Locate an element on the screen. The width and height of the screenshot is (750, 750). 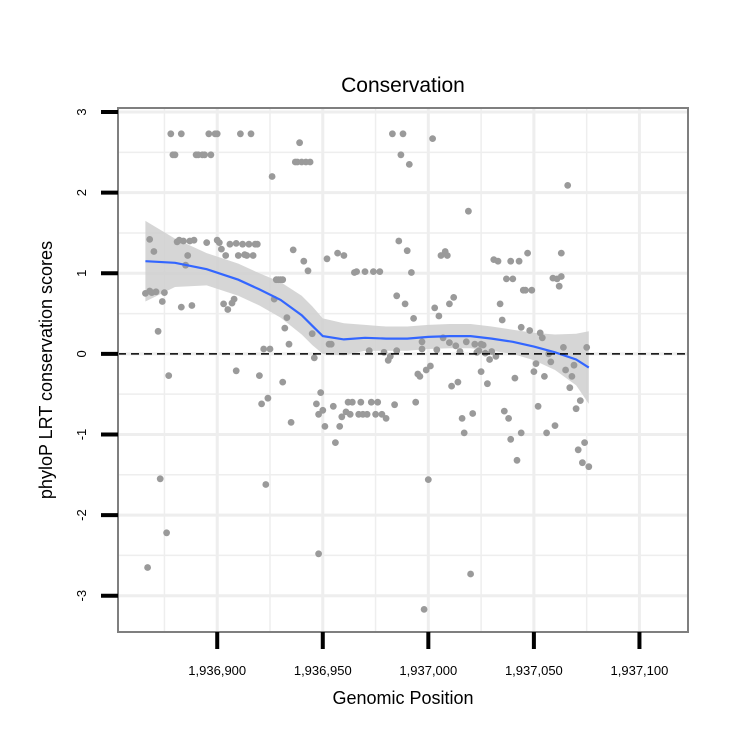
x-tick-label: 1,937,000 is located at coordinates (428, 670).